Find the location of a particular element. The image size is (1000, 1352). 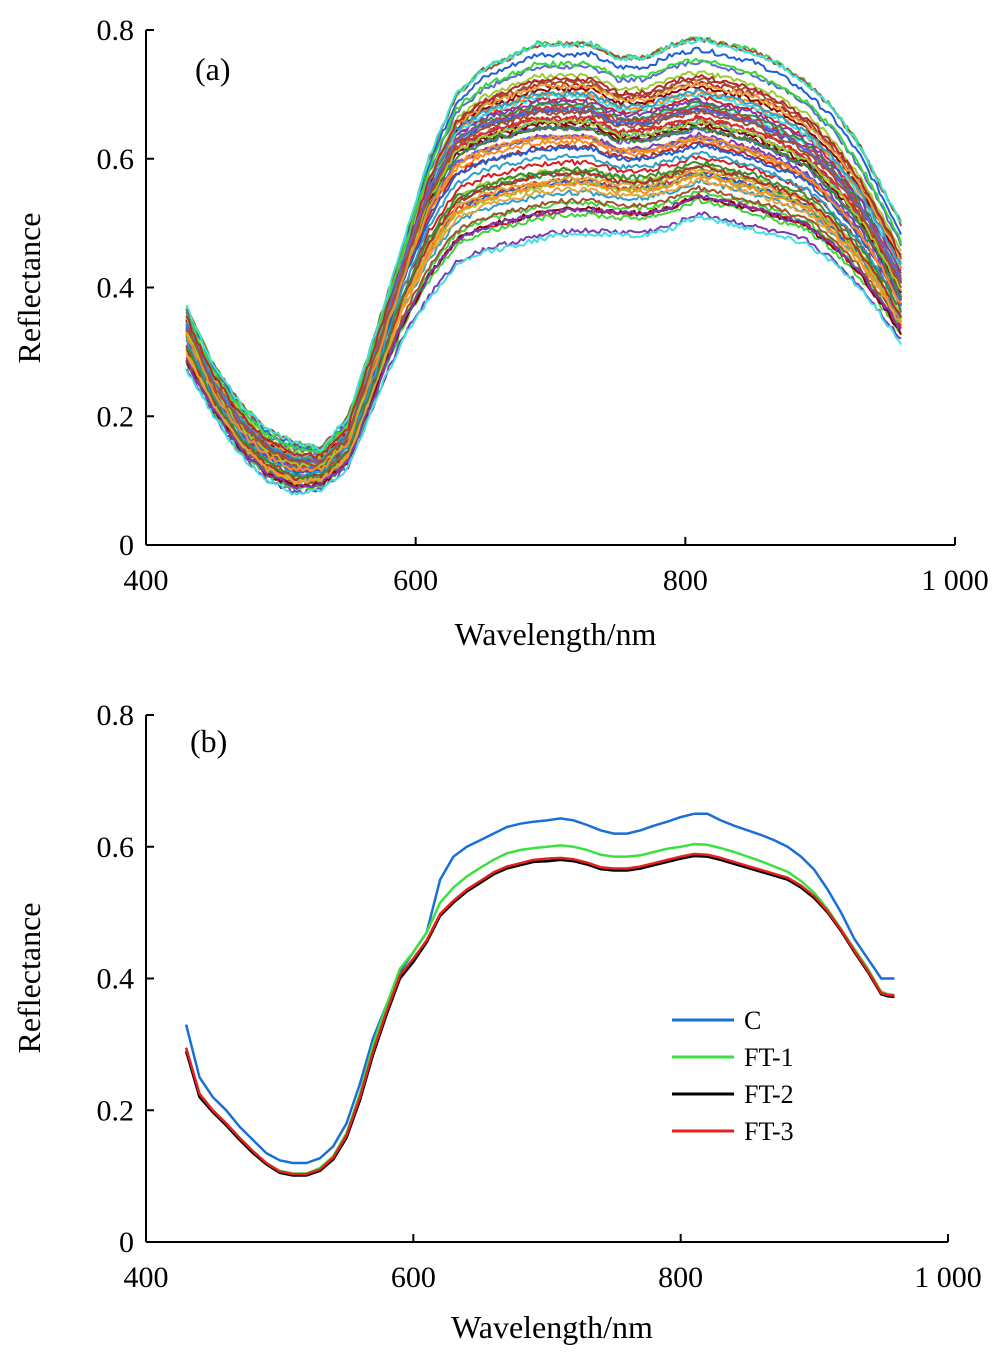

spectrum-line is located at coordinates (543, 355).